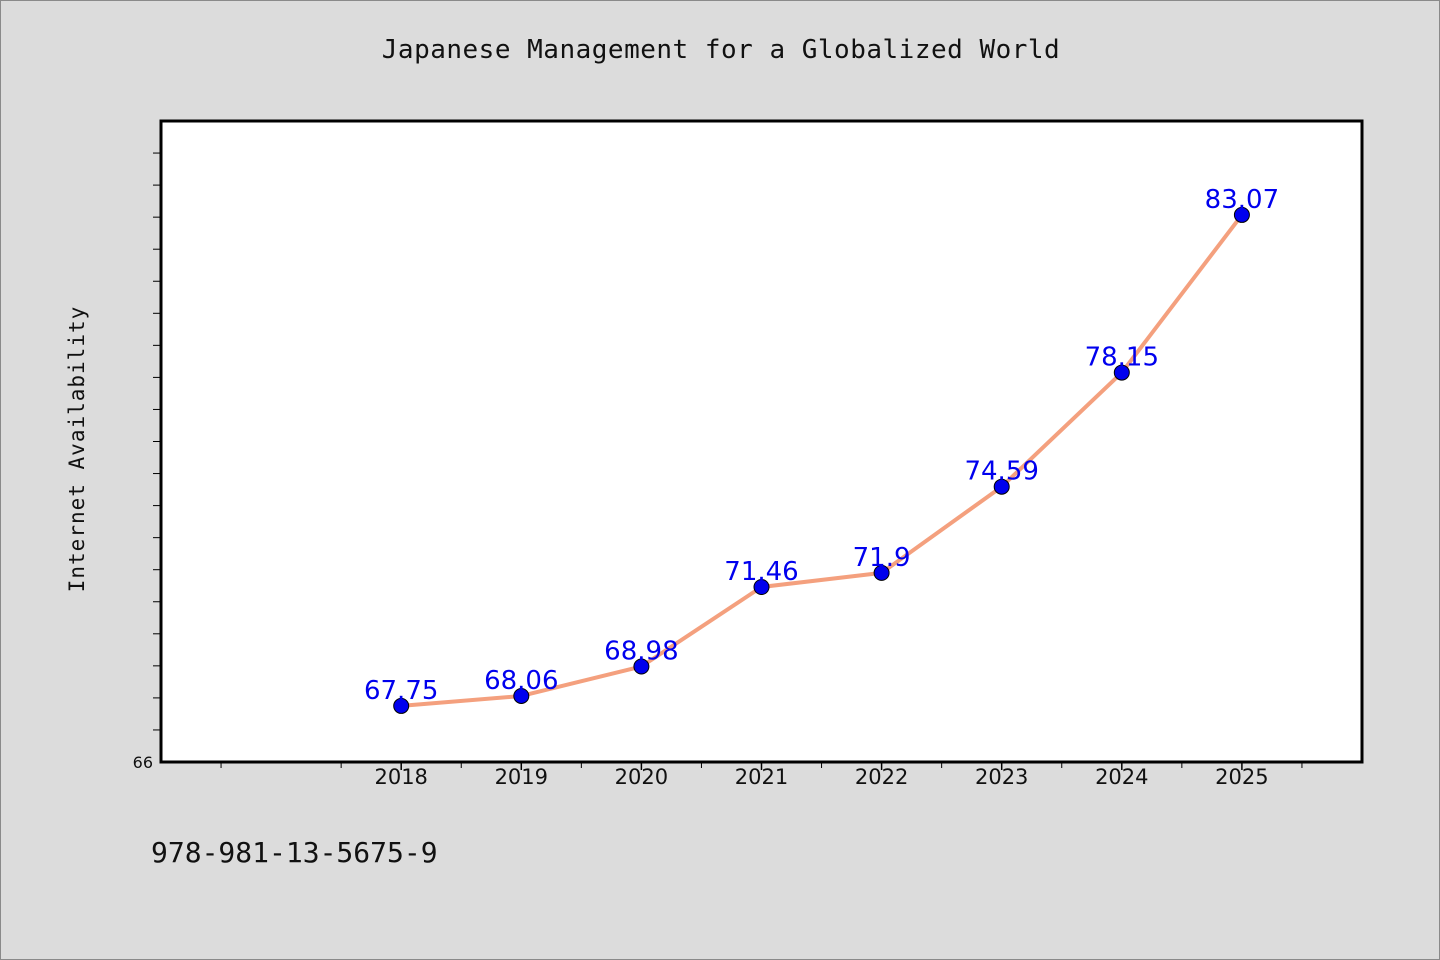 The height and width of the screenshot is (960, 1440). I want to click on x-tick-label: 2024, so click(1121, 777).